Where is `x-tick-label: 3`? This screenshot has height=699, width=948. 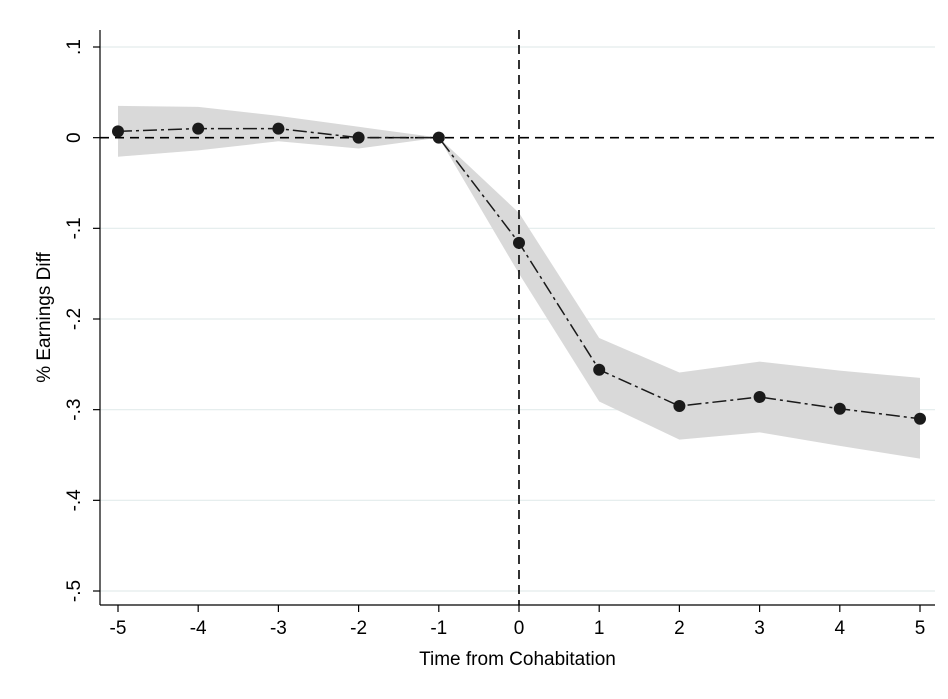 x-tick-label: 3 is located at coordinates (759, 628).